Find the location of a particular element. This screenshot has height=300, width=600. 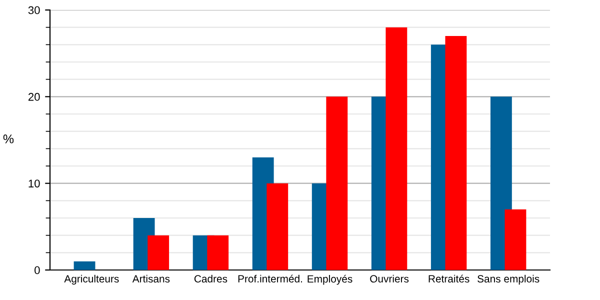

y-tick-label: 10 is located at coordinates (34, 184).